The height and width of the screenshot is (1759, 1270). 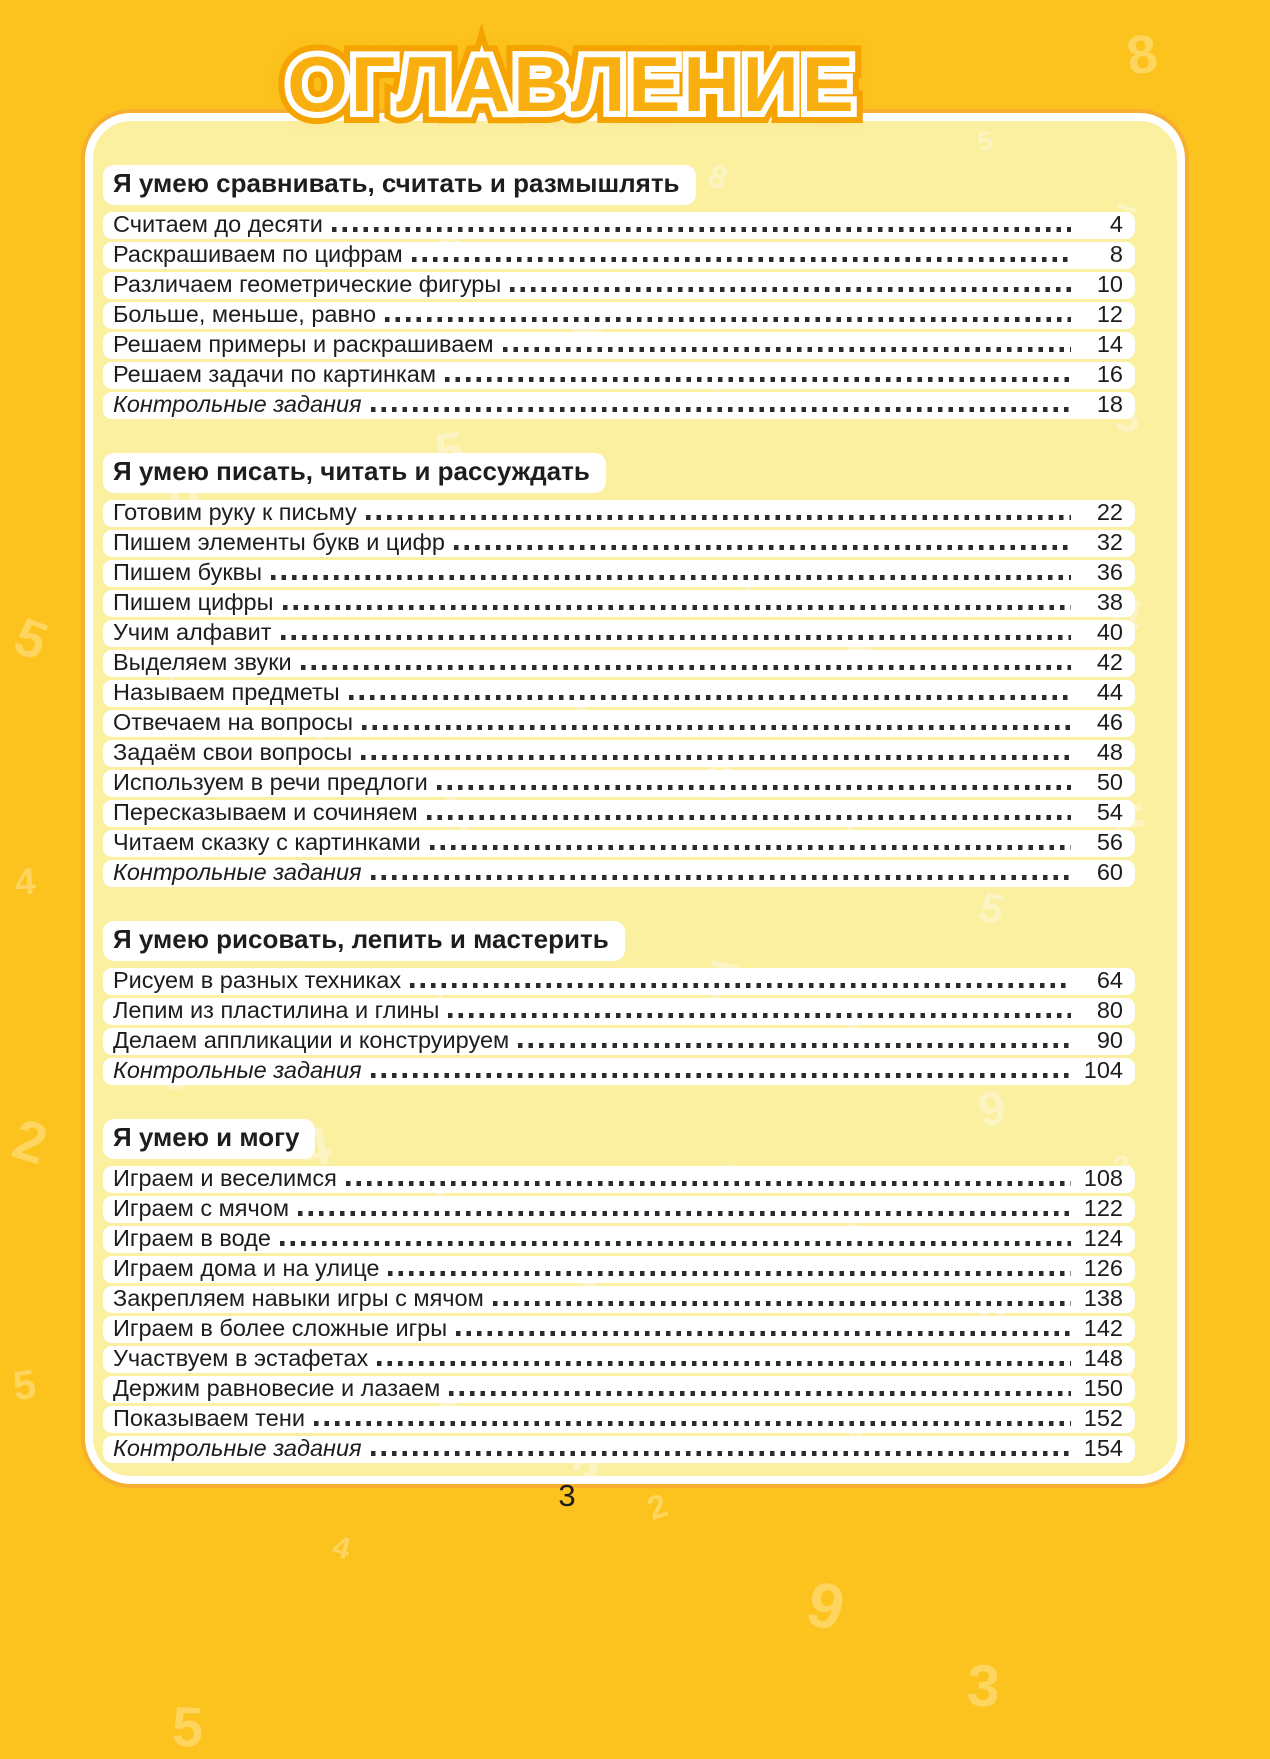 I want to click on entry-page-number: 150, so click(x=1103, y=1387).